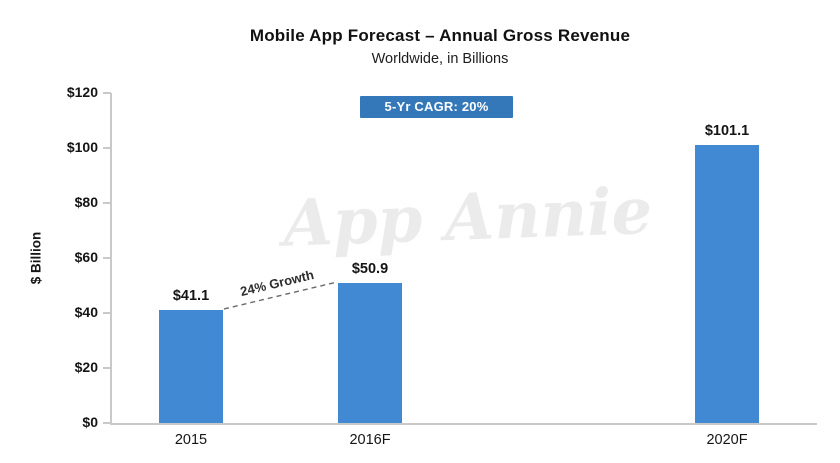 This screenshot has width=840, height=463. I want to click on chart-subtitle: Worldwide, in Billions, so click(440, 59).